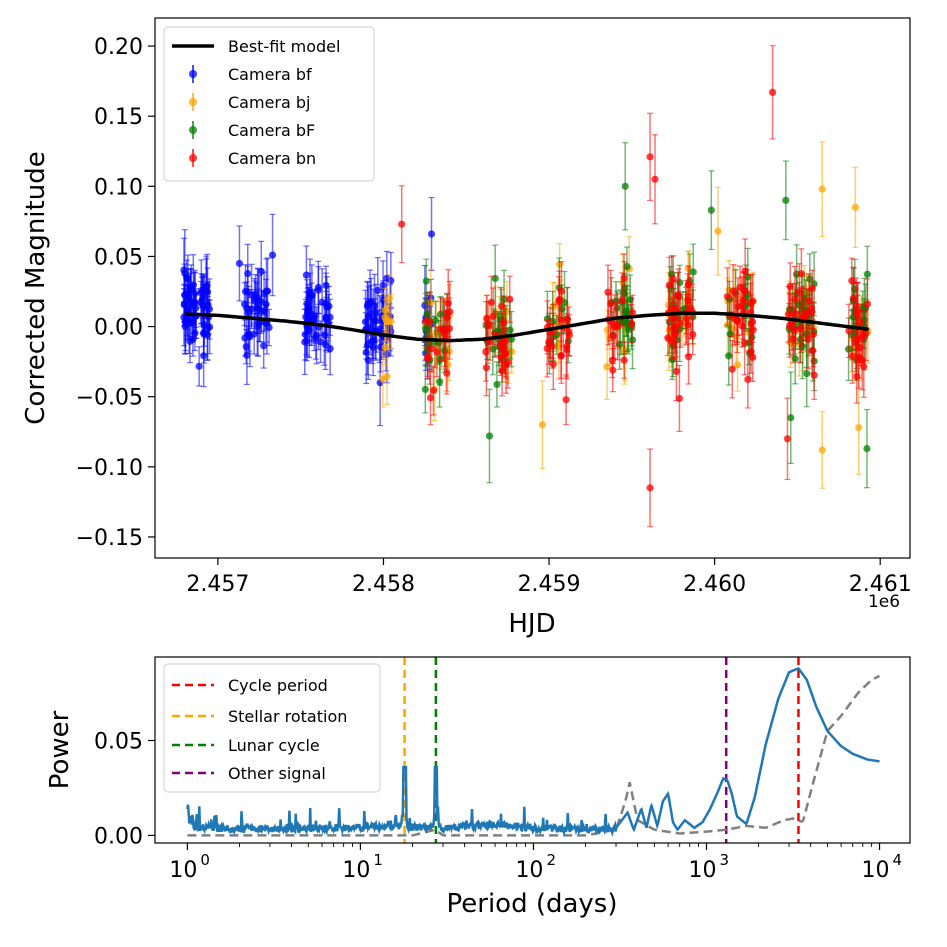  I want to click on legend-label-camera-bj: Camera bj, so click(269, 102).